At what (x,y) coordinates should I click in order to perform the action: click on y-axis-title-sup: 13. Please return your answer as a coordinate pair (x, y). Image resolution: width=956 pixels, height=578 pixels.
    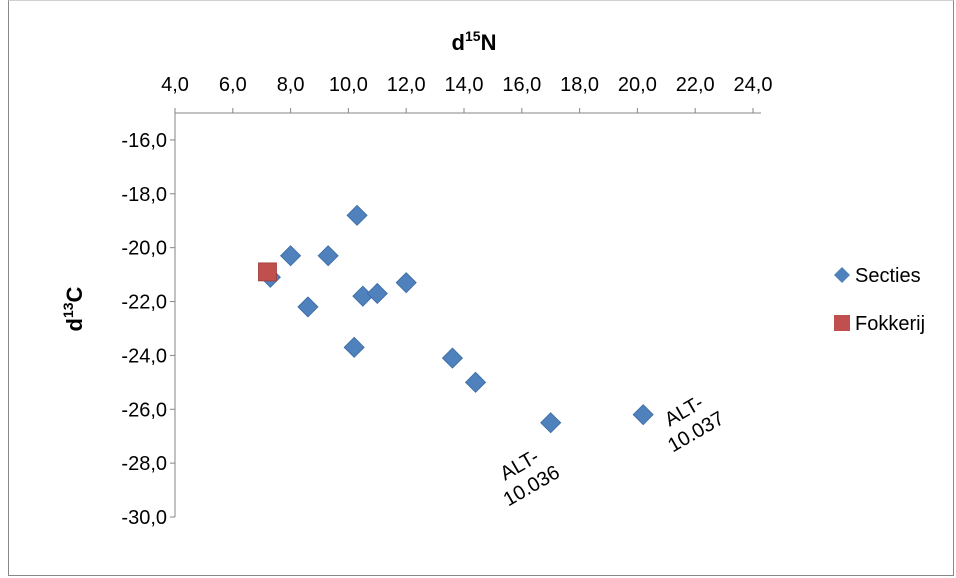
    Looking at the image, I should click on (68, 310).